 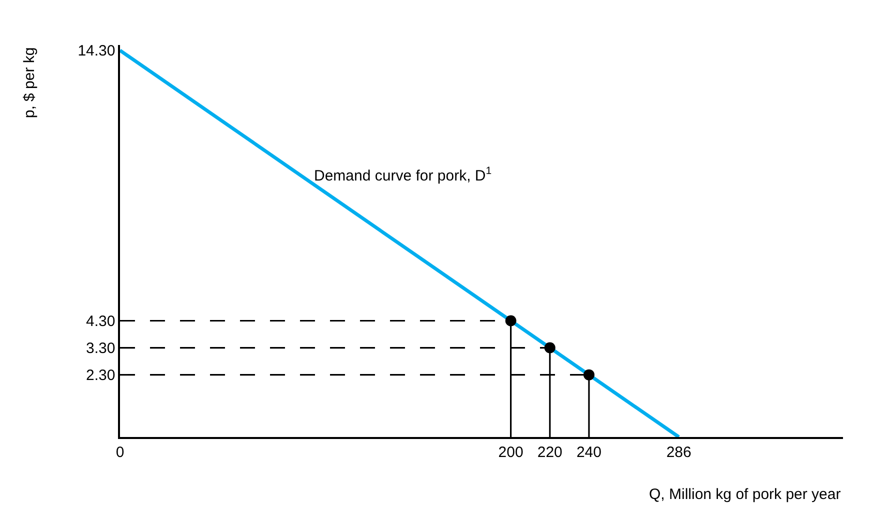 What do you see at coordinates (679, 452) in the screenshot?
I see `x-tick-label: 286` at bounding box center [679, 452].